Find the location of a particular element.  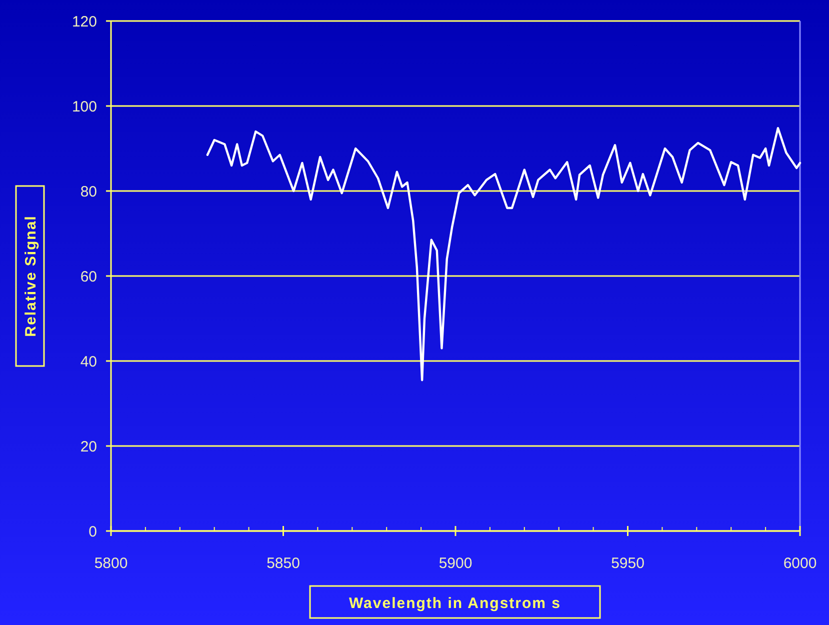

y-tick-label: 120 is located at coordinates (84, 21).